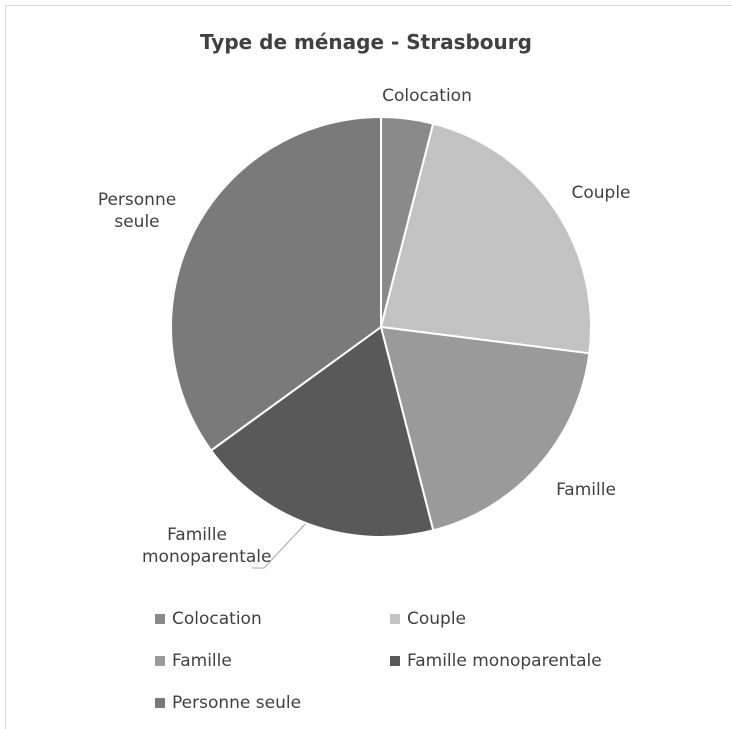 Image resolution: width=732 pixels, height=729 pixels. What do you see at coordinates (202, 661) in the screenshot?
I see `legend-label: Famille` at bounding box center [202, 661].